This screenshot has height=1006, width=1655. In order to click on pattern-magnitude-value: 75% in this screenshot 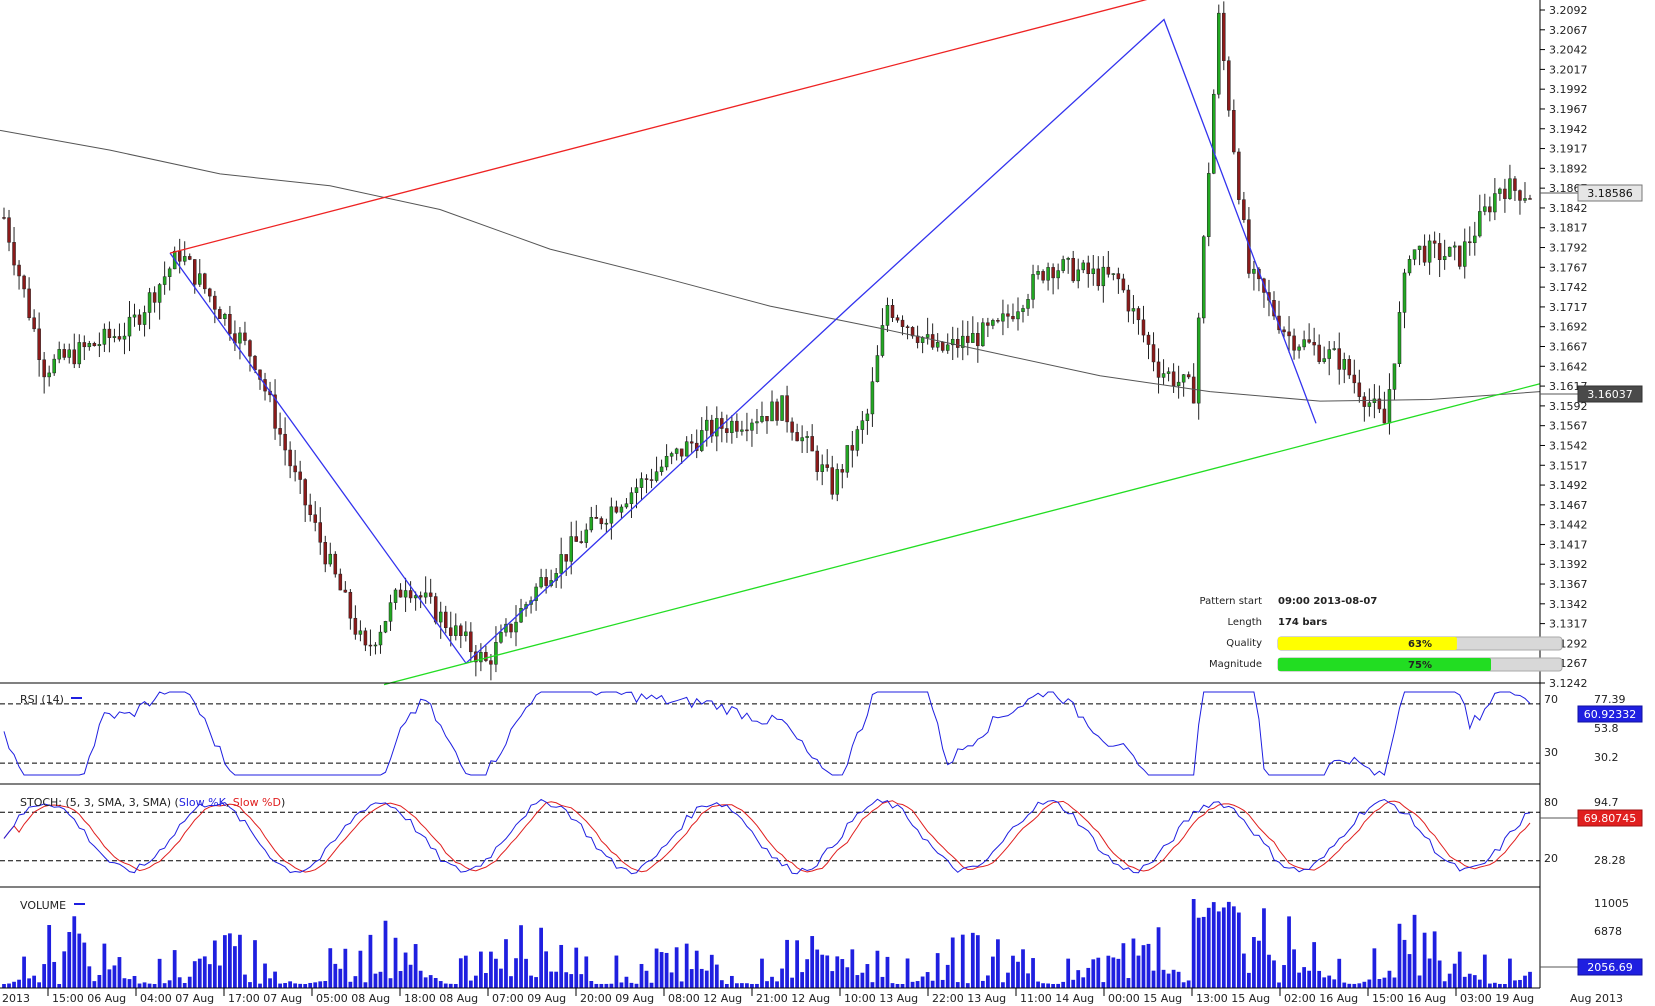, I will do `click(1420, 665)`.